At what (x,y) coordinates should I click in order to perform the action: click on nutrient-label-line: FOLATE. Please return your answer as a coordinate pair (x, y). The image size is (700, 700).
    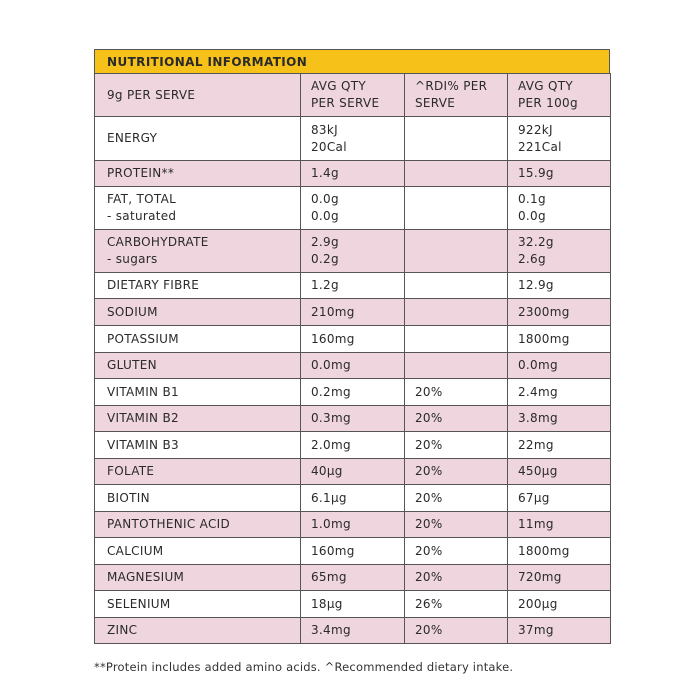
    Looking at the image, I should click on (131, 471).